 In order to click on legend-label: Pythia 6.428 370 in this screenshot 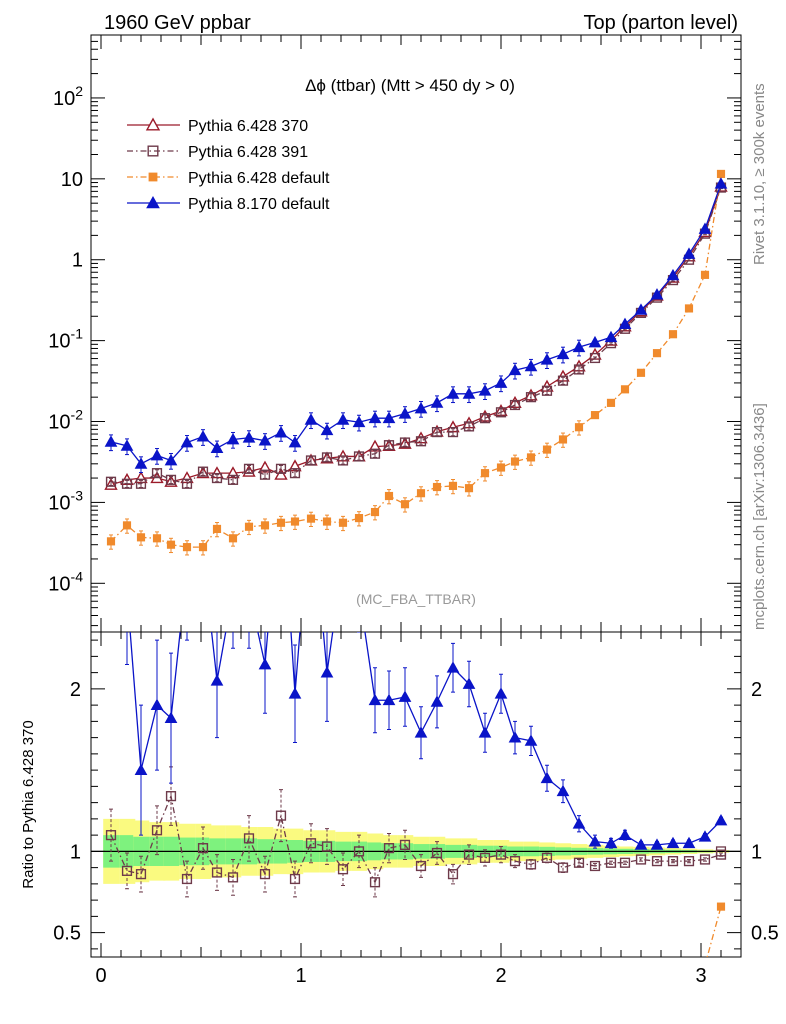, I will do `click(248, 126)`.